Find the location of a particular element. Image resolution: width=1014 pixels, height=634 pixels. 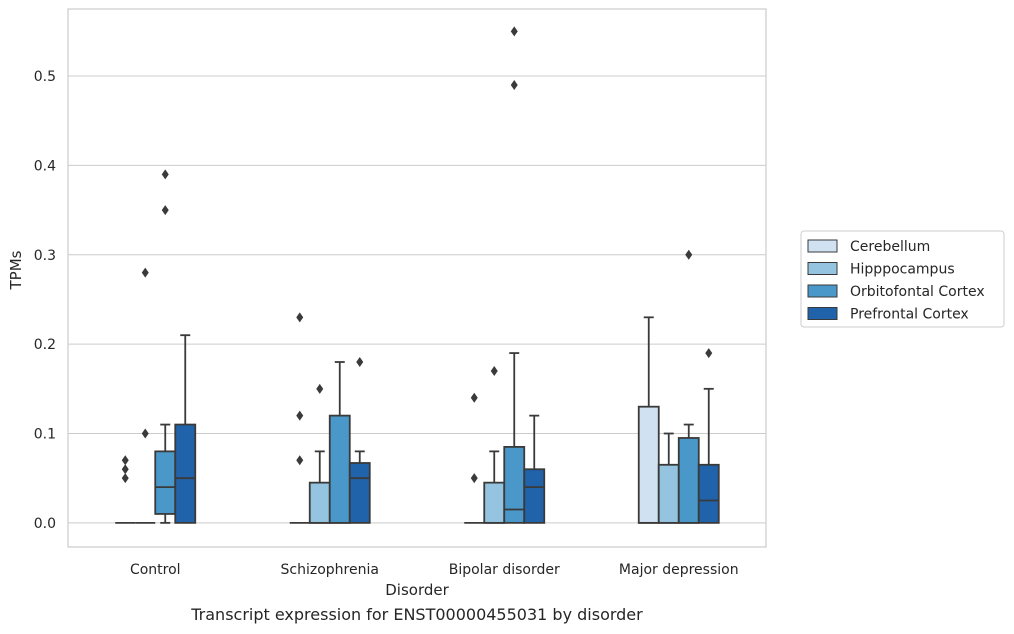

x-tick-label: Major depression is located at coordinates (679, 570).